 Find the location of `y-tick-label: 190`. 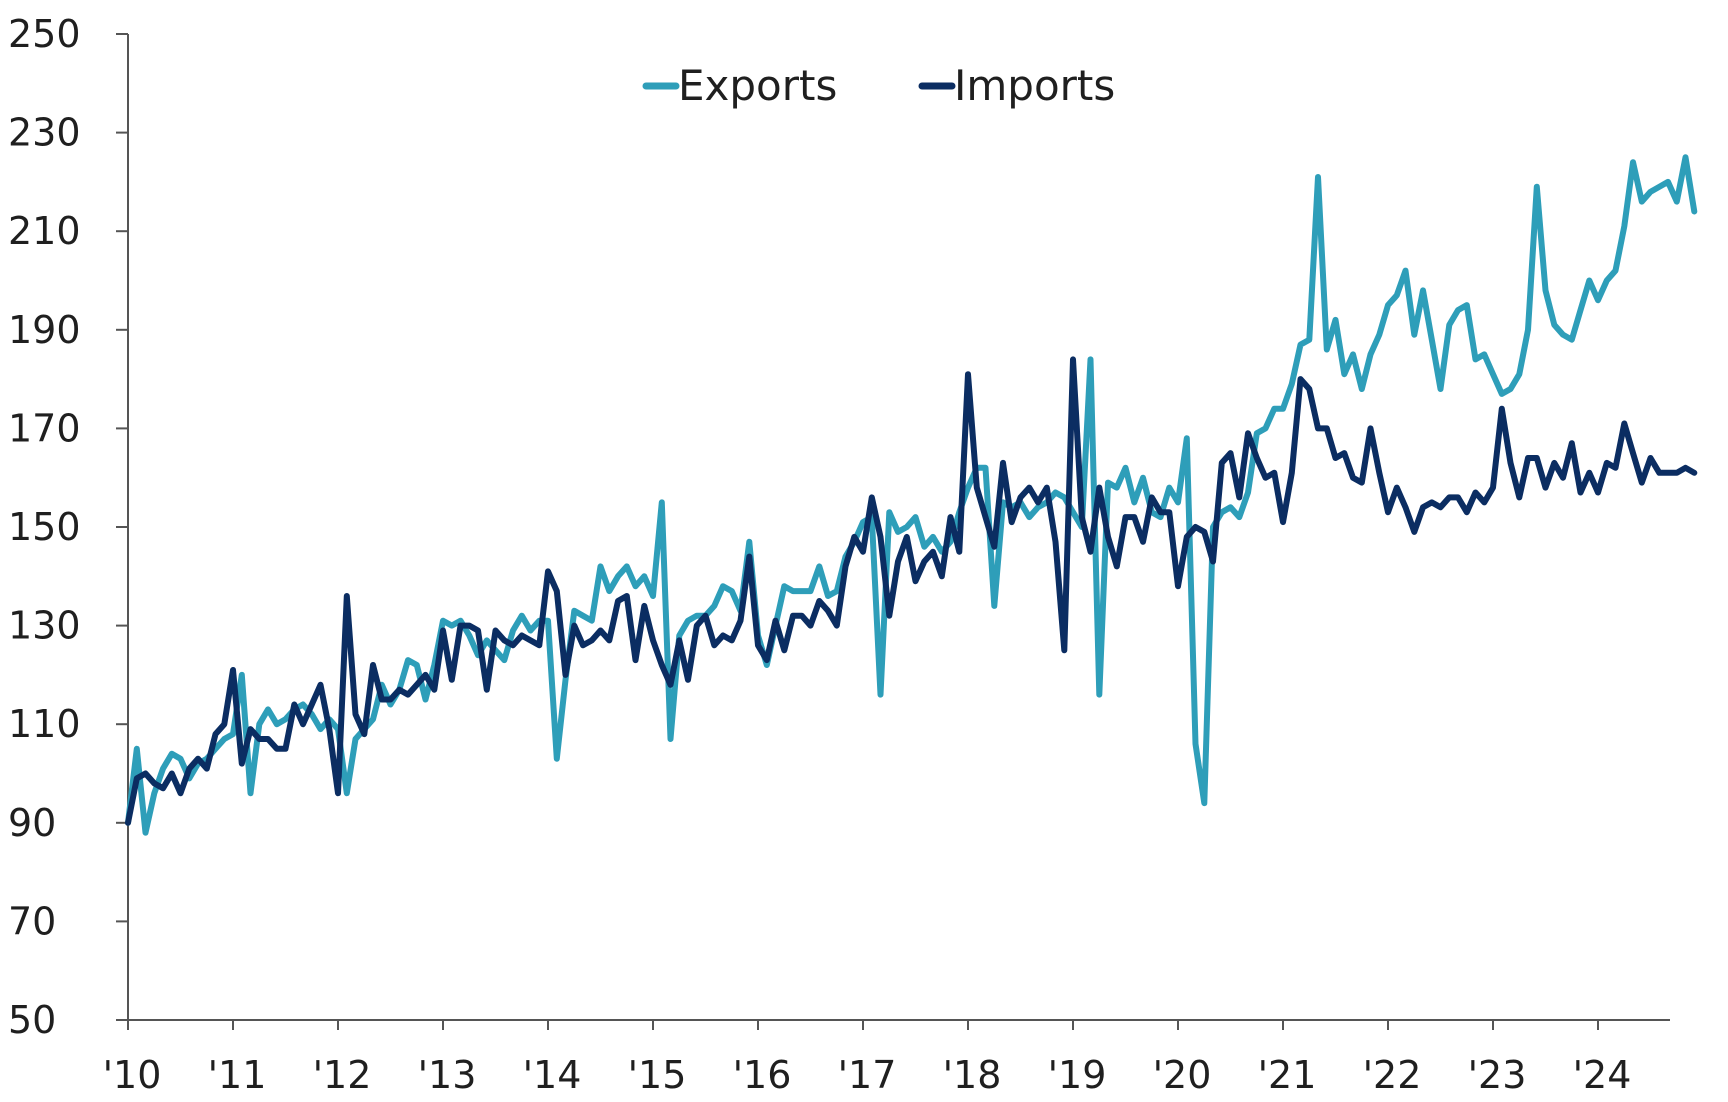

y-tick-label: 190 is located at coordinates (44, 330).